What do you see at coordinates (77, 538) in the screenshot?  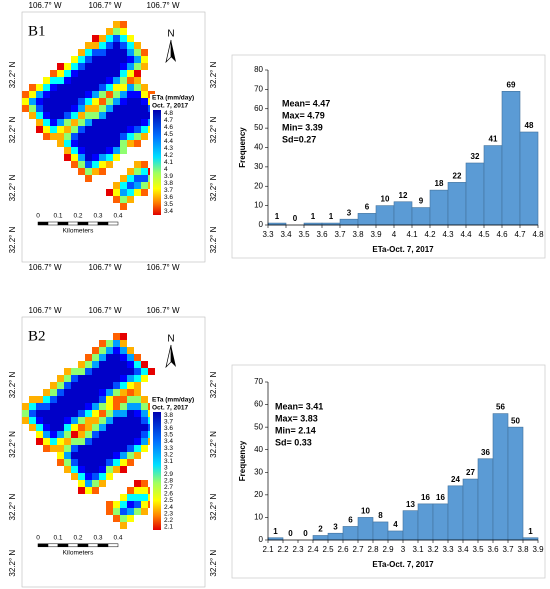 I see `scale-label: 0.2` at bounding box center [77, 538].